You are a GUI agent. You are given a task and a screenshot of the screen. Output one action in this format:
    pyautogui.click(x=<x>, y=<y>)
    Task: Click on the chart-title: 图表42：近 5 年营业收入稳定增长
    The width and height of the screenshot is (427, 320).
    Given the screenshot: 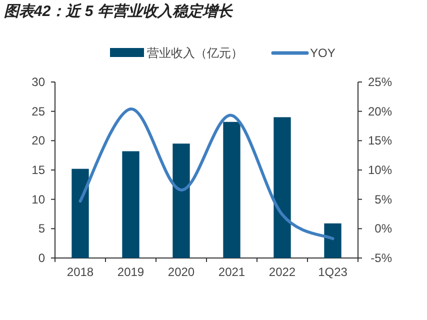 What is the action you would take?
    pyautogui.click(x=119, y=11)
    